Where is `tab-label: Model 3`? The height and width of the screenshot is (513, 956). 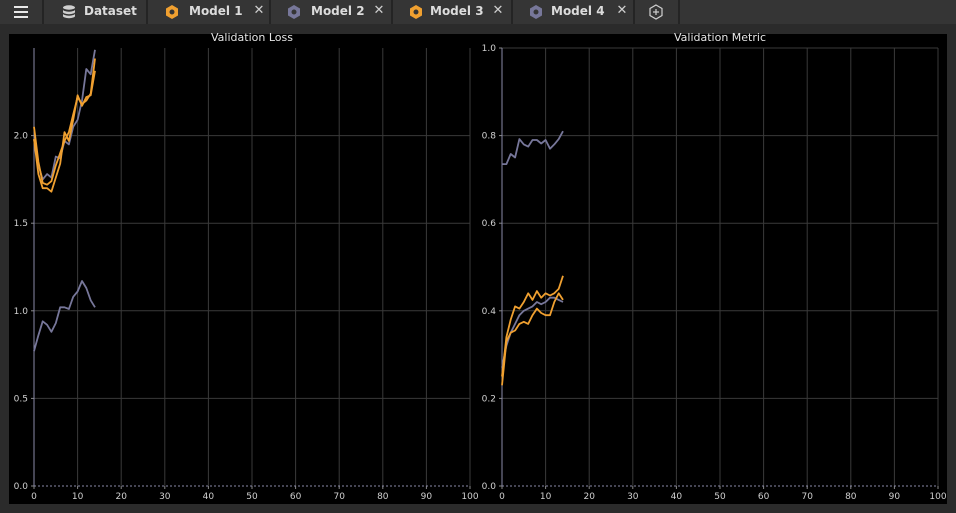
tab-label: Model 3 is located at coordinates (457, 11).